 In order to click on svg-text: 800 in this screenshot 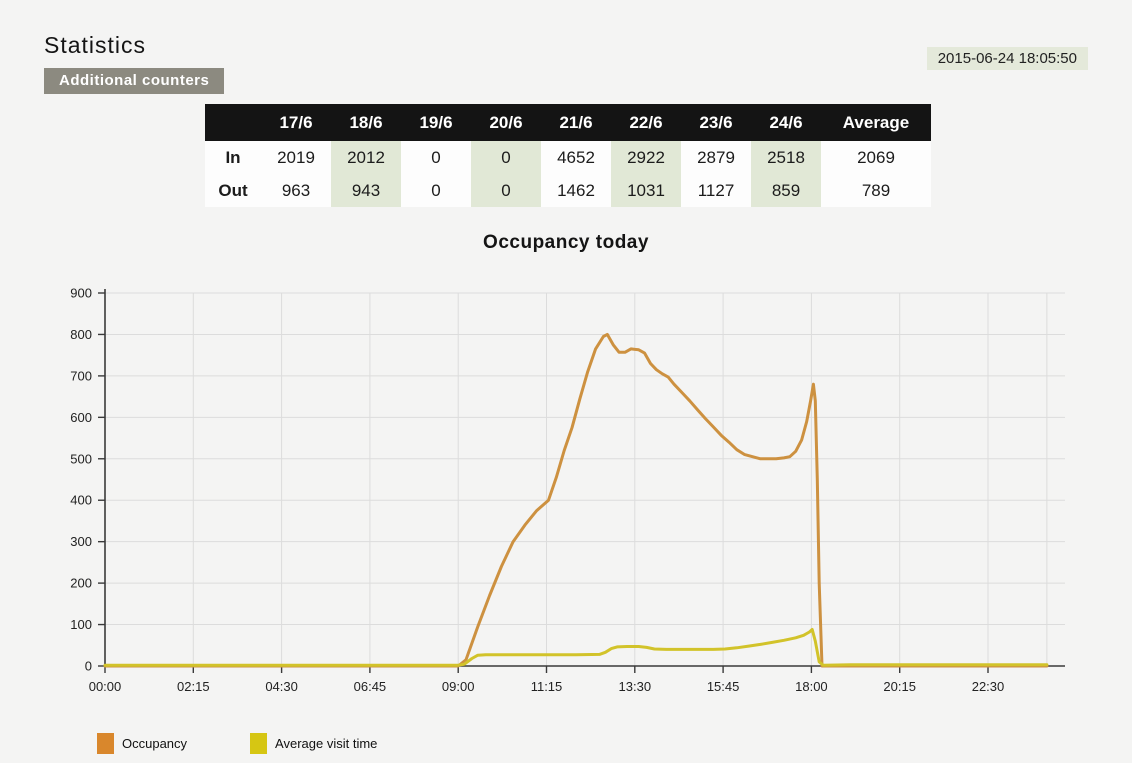, I will do `click(81, 334)`.